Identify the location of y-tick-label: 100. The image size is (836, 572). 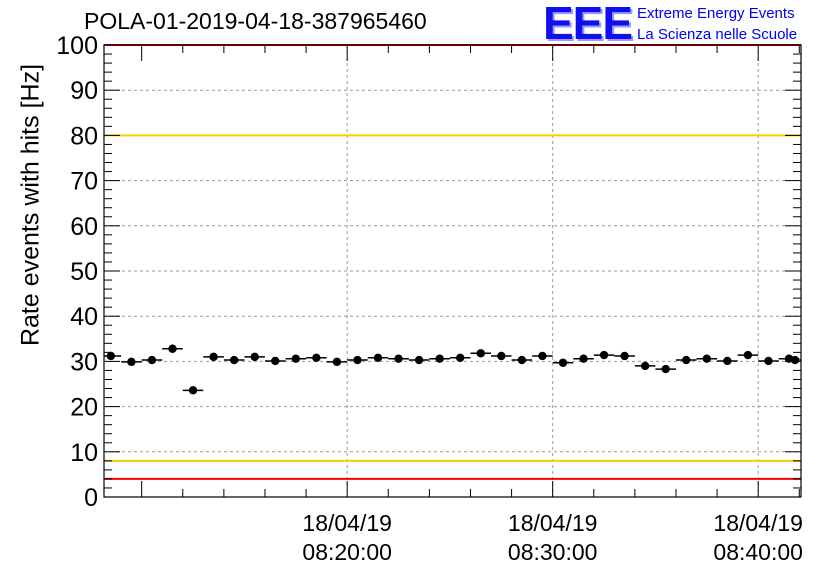
(77, 46).